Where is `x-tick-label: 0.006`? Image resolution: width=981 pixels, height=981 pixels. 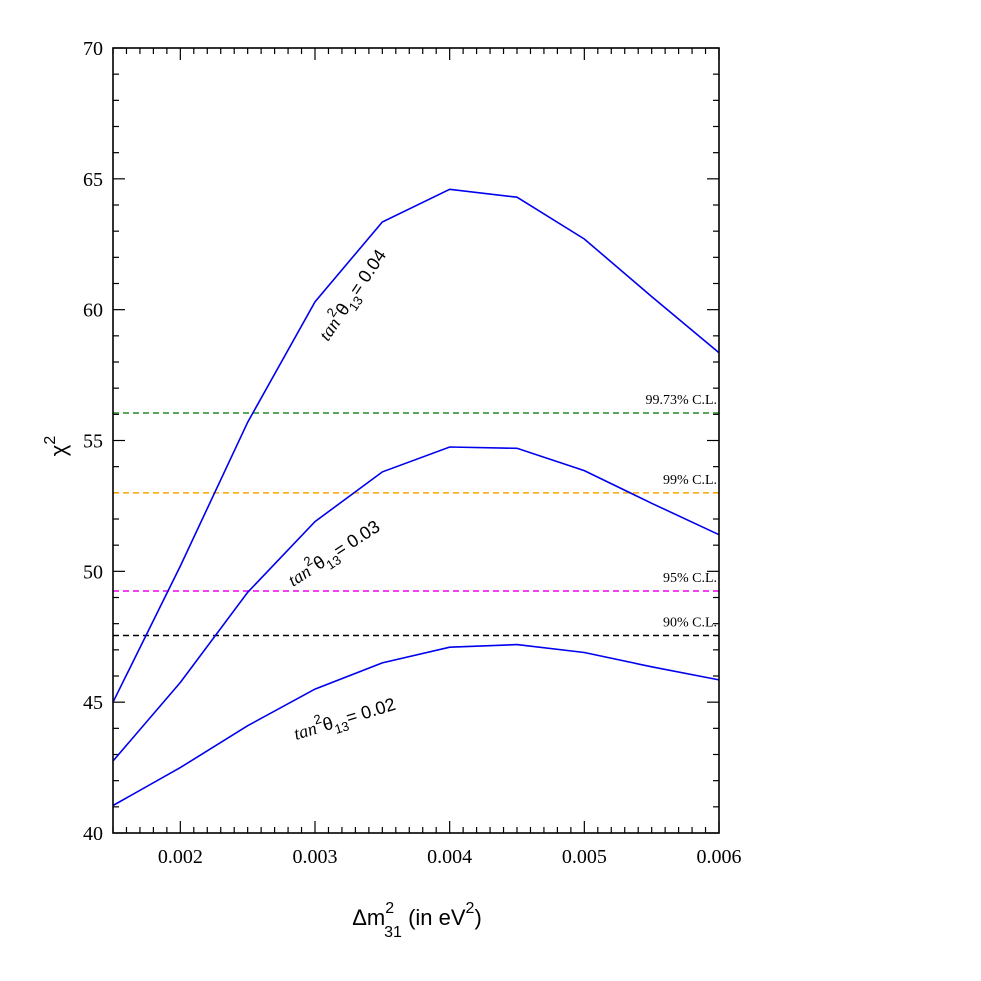
x-tick-label: 0.006 is located at coordinates (719, 857).